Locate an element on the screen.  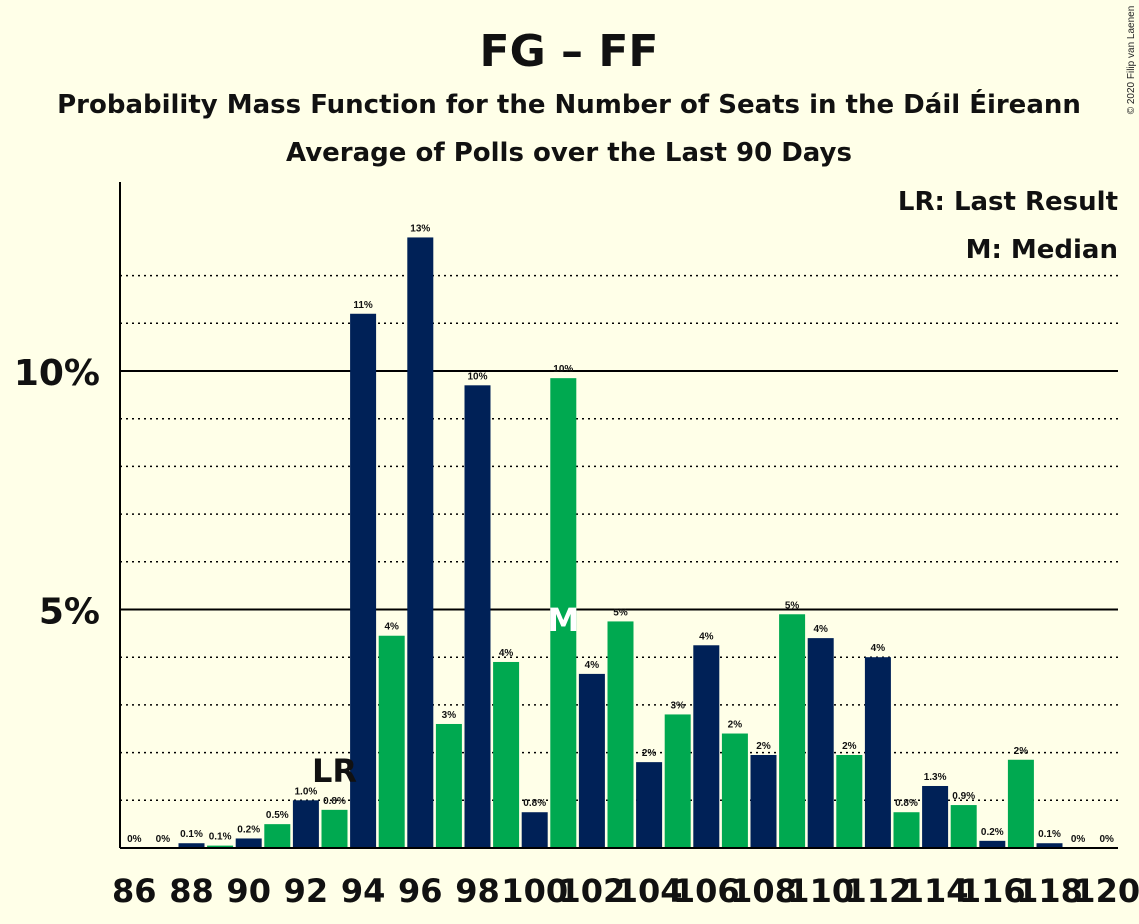
x-tick-98: 98 is located at coordinates (477, 891).